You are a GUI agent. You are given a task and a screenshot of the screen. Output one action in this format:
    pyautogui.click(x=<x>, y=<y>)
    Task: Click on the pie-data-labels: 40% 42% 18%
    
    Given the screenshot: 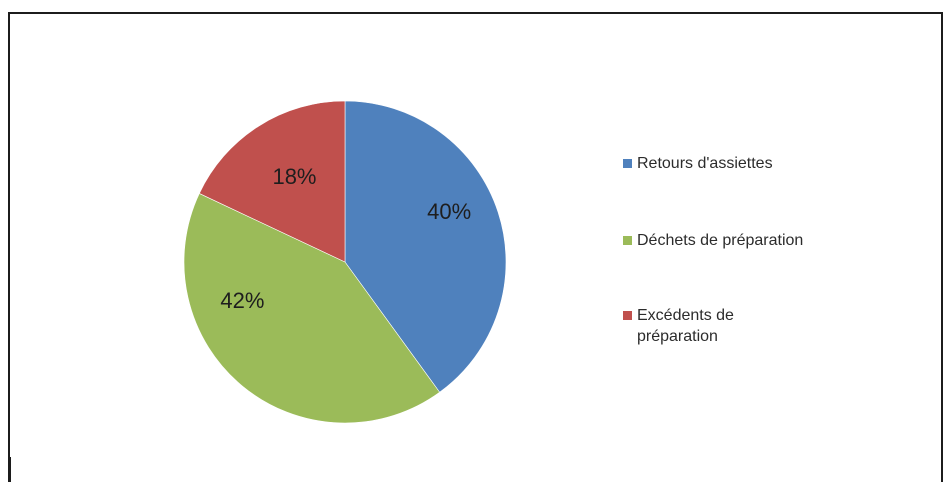 What is the action you would take?
    pyautogui.click(x=345, y=238)
    